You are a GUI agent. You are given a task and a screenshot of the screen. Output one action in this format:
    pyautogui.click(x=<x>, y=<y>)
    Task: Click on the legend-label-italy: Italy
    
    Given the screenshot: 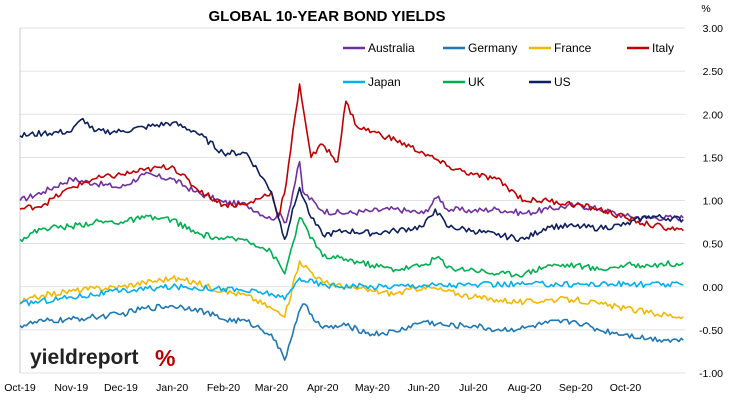 What is the action you would take?
    pyautogui.click(x=663, y=48)
    